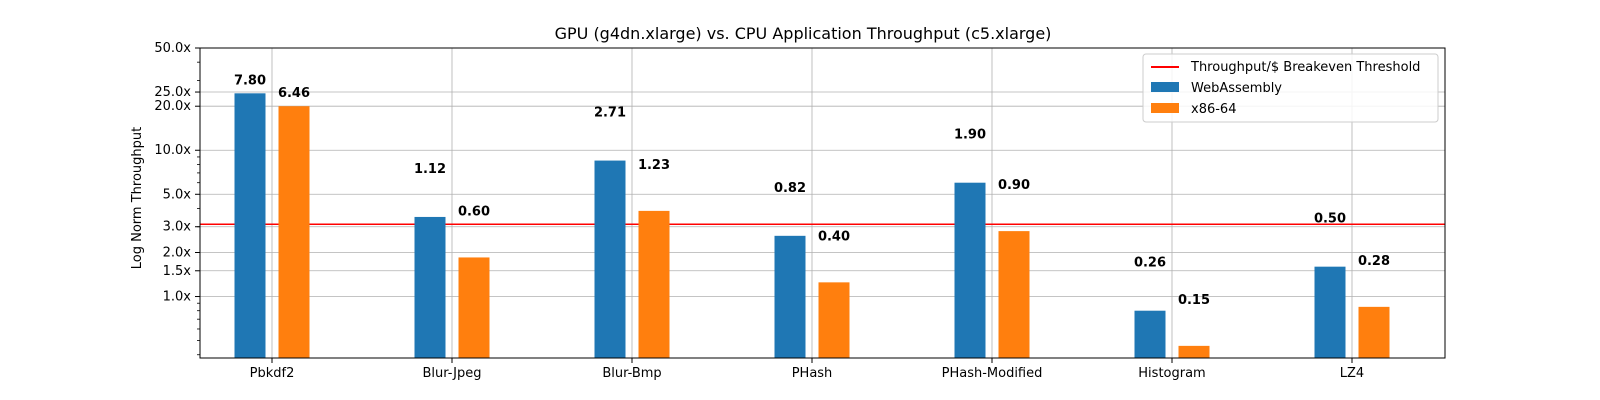  I want to click on legend-threshold-label: Throughput/$ Breakeven Threshold, so click(1305, 67).